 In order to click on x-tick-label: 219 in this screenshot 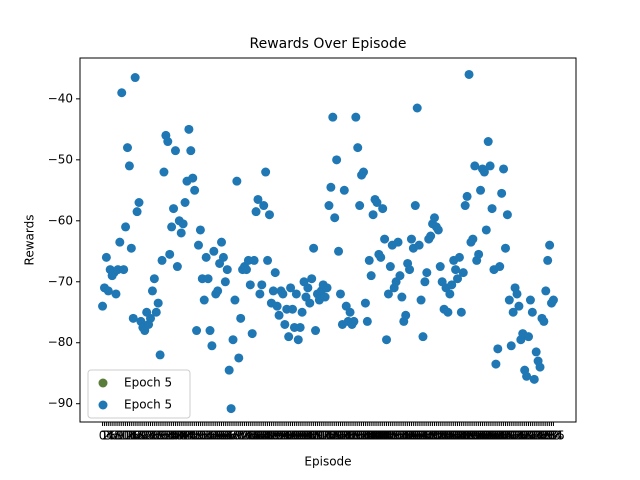, I will do `click(522, 436)`.